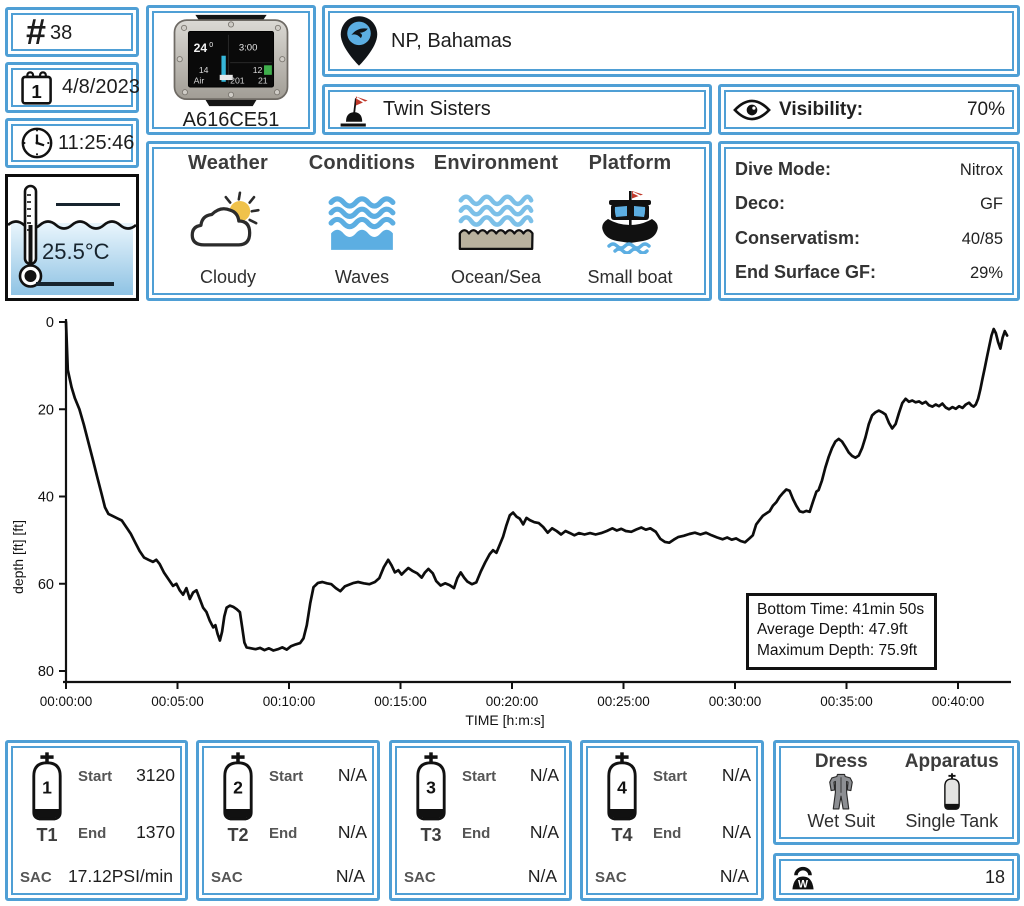 This screenshot has width=1024, height=906. Describe the element at coordinates (66, 701) in the screenshot. I see `svg-text: 00:00:00` at that location.